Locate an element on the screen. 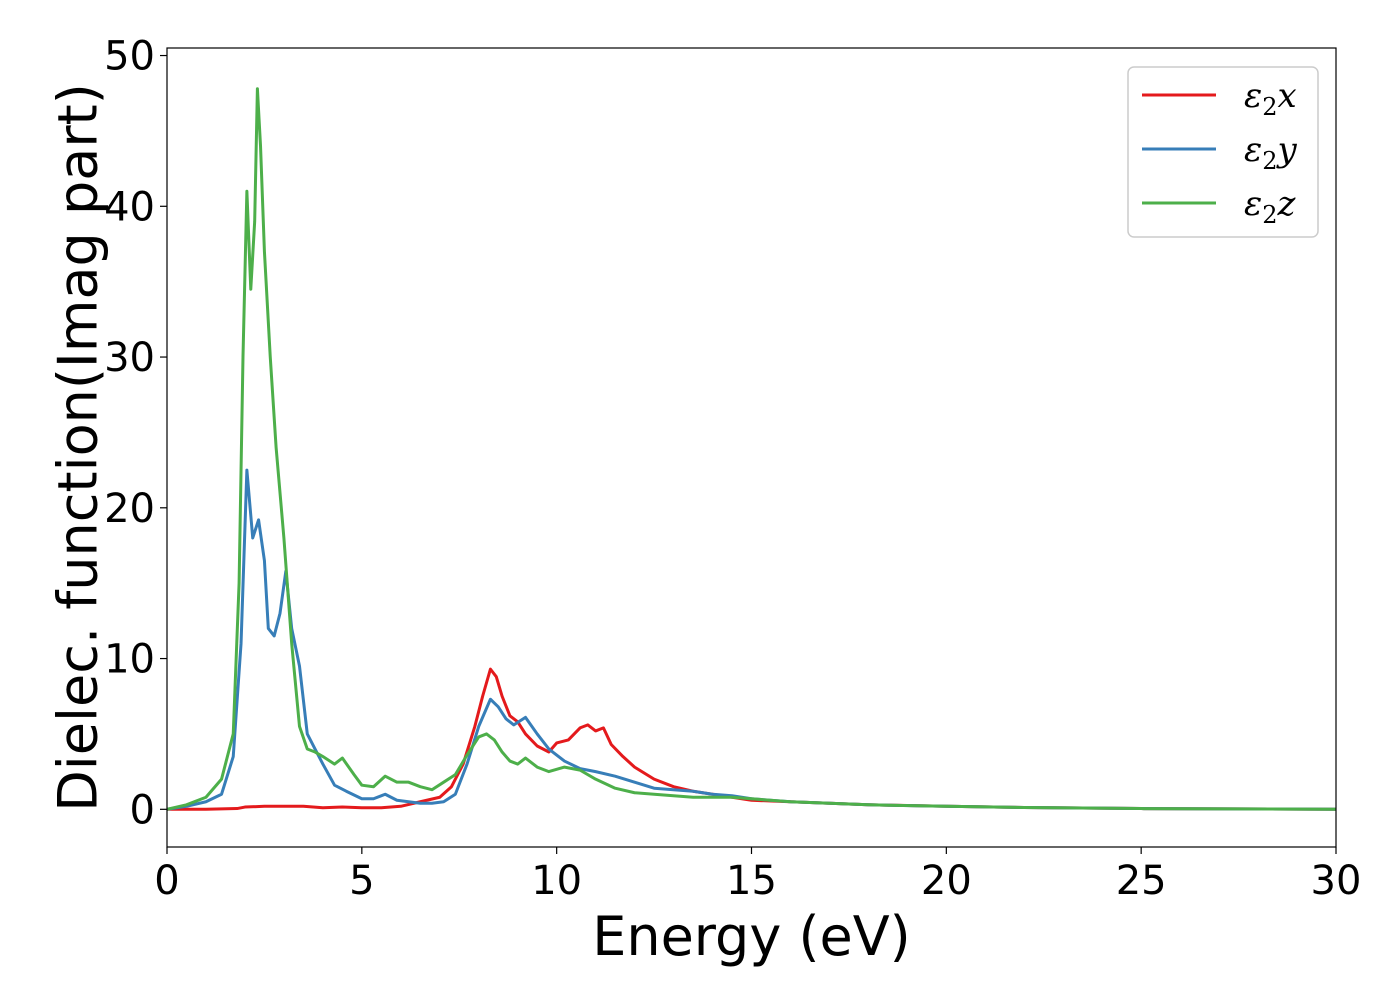 The image size is (1400, 1000). x-tick-label: 0 is located at coordinates (166, 881).